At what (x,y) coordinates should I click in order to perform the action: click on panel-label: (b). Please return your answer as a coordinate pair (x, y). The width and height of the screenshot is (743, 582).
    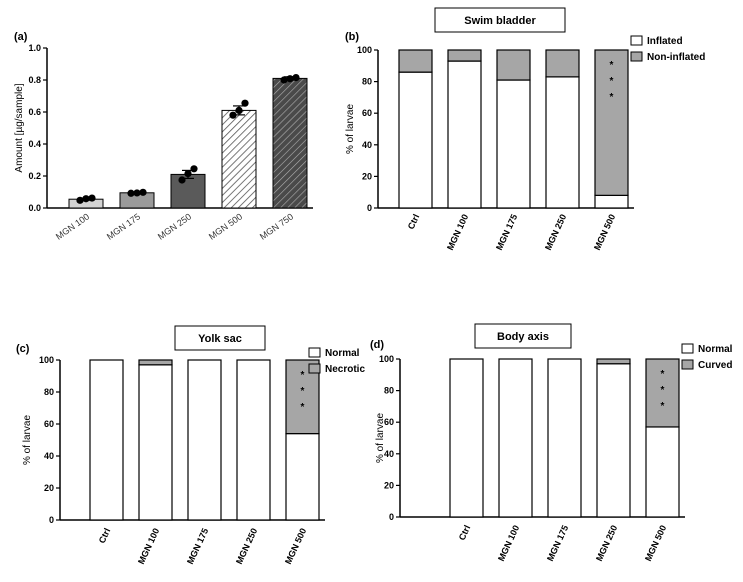
    Looking at the image, I should click on (352, 37).